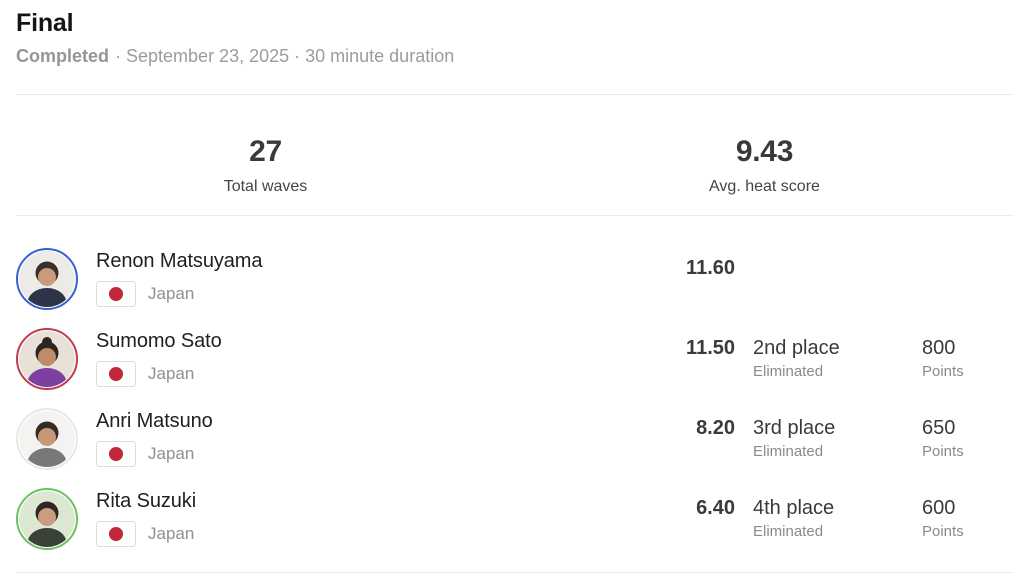 The width and height of the screenshot is (1030, 584). I want to click on row-result-columns: 11.50 2nd place Eliminated 800 Points, so click(824, 358).